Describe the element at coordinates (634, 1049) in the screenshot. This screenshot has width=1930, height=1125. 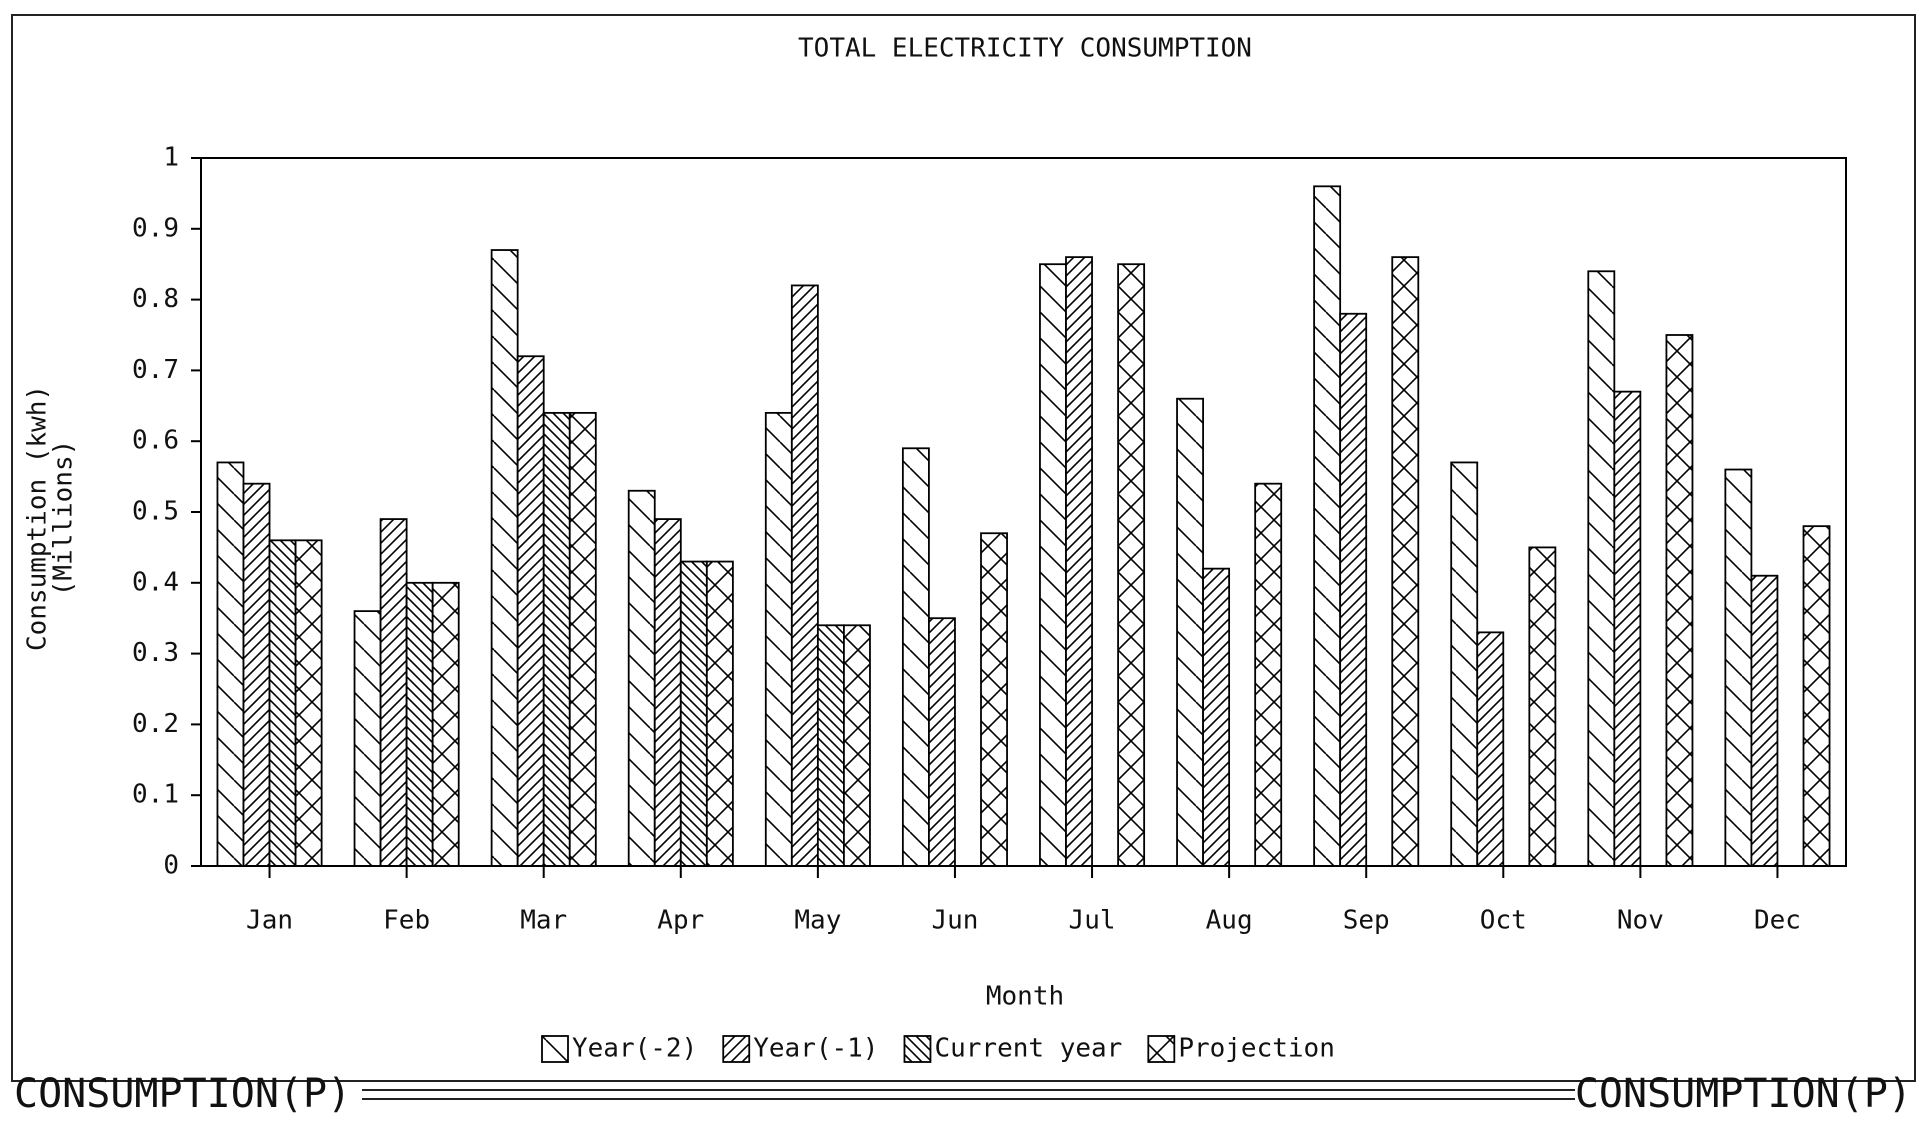
I see `legend-label: Year(-2)` at that location.